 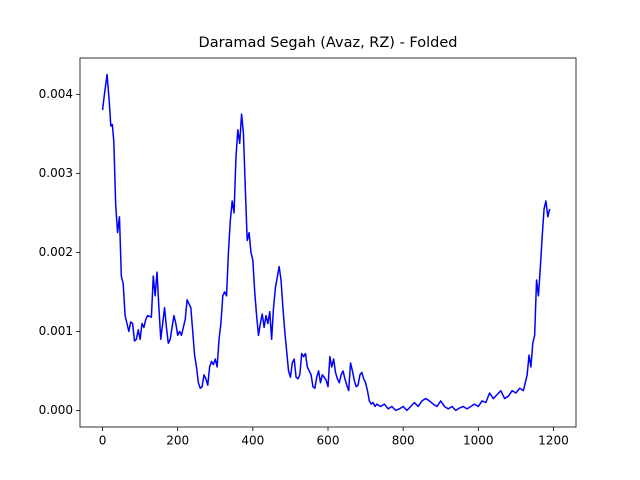 I want to click on y-tick-label: 0.003, so click(x=56, y=173).